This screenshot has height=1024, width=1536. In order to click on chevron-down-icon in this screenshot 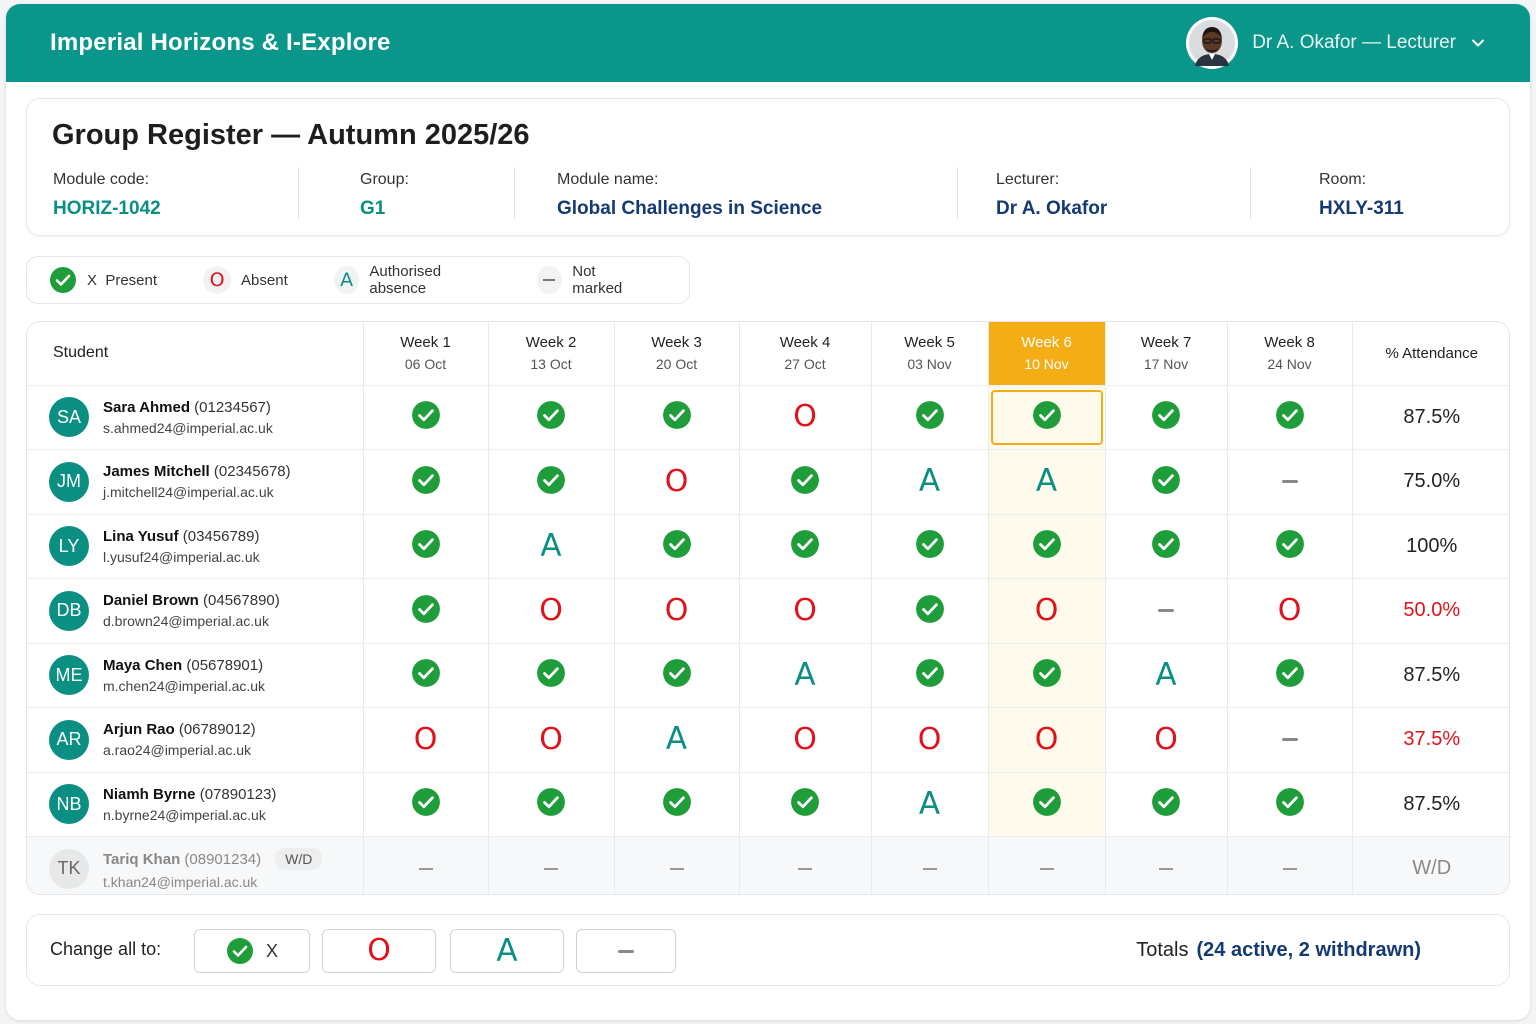, I will do `click(1478, 43)`.